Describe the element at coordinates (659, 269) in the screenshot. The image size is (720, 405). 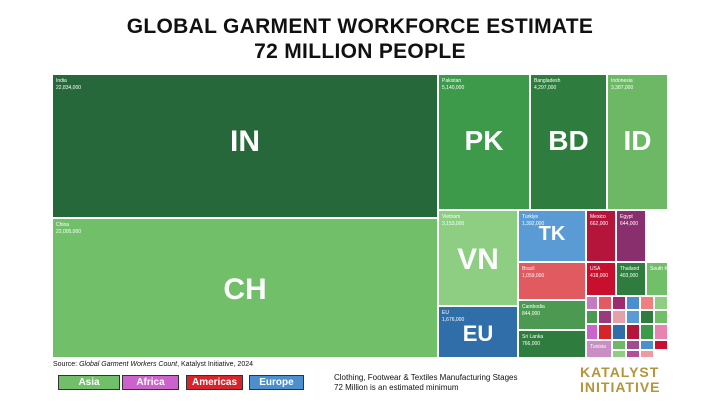
I see `tile-label: South Korea` at that location.